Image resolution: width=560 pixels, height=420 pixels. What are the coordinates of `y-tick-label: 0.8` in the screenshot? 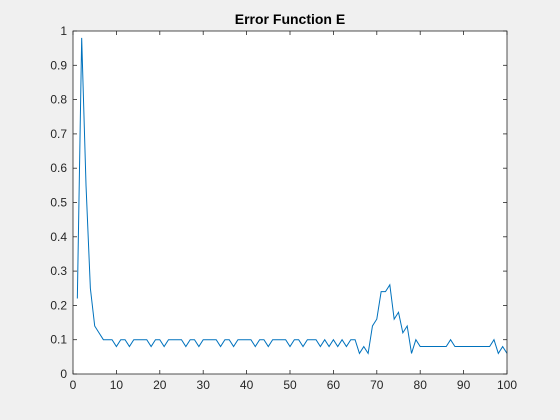 It's located at (58, 100).